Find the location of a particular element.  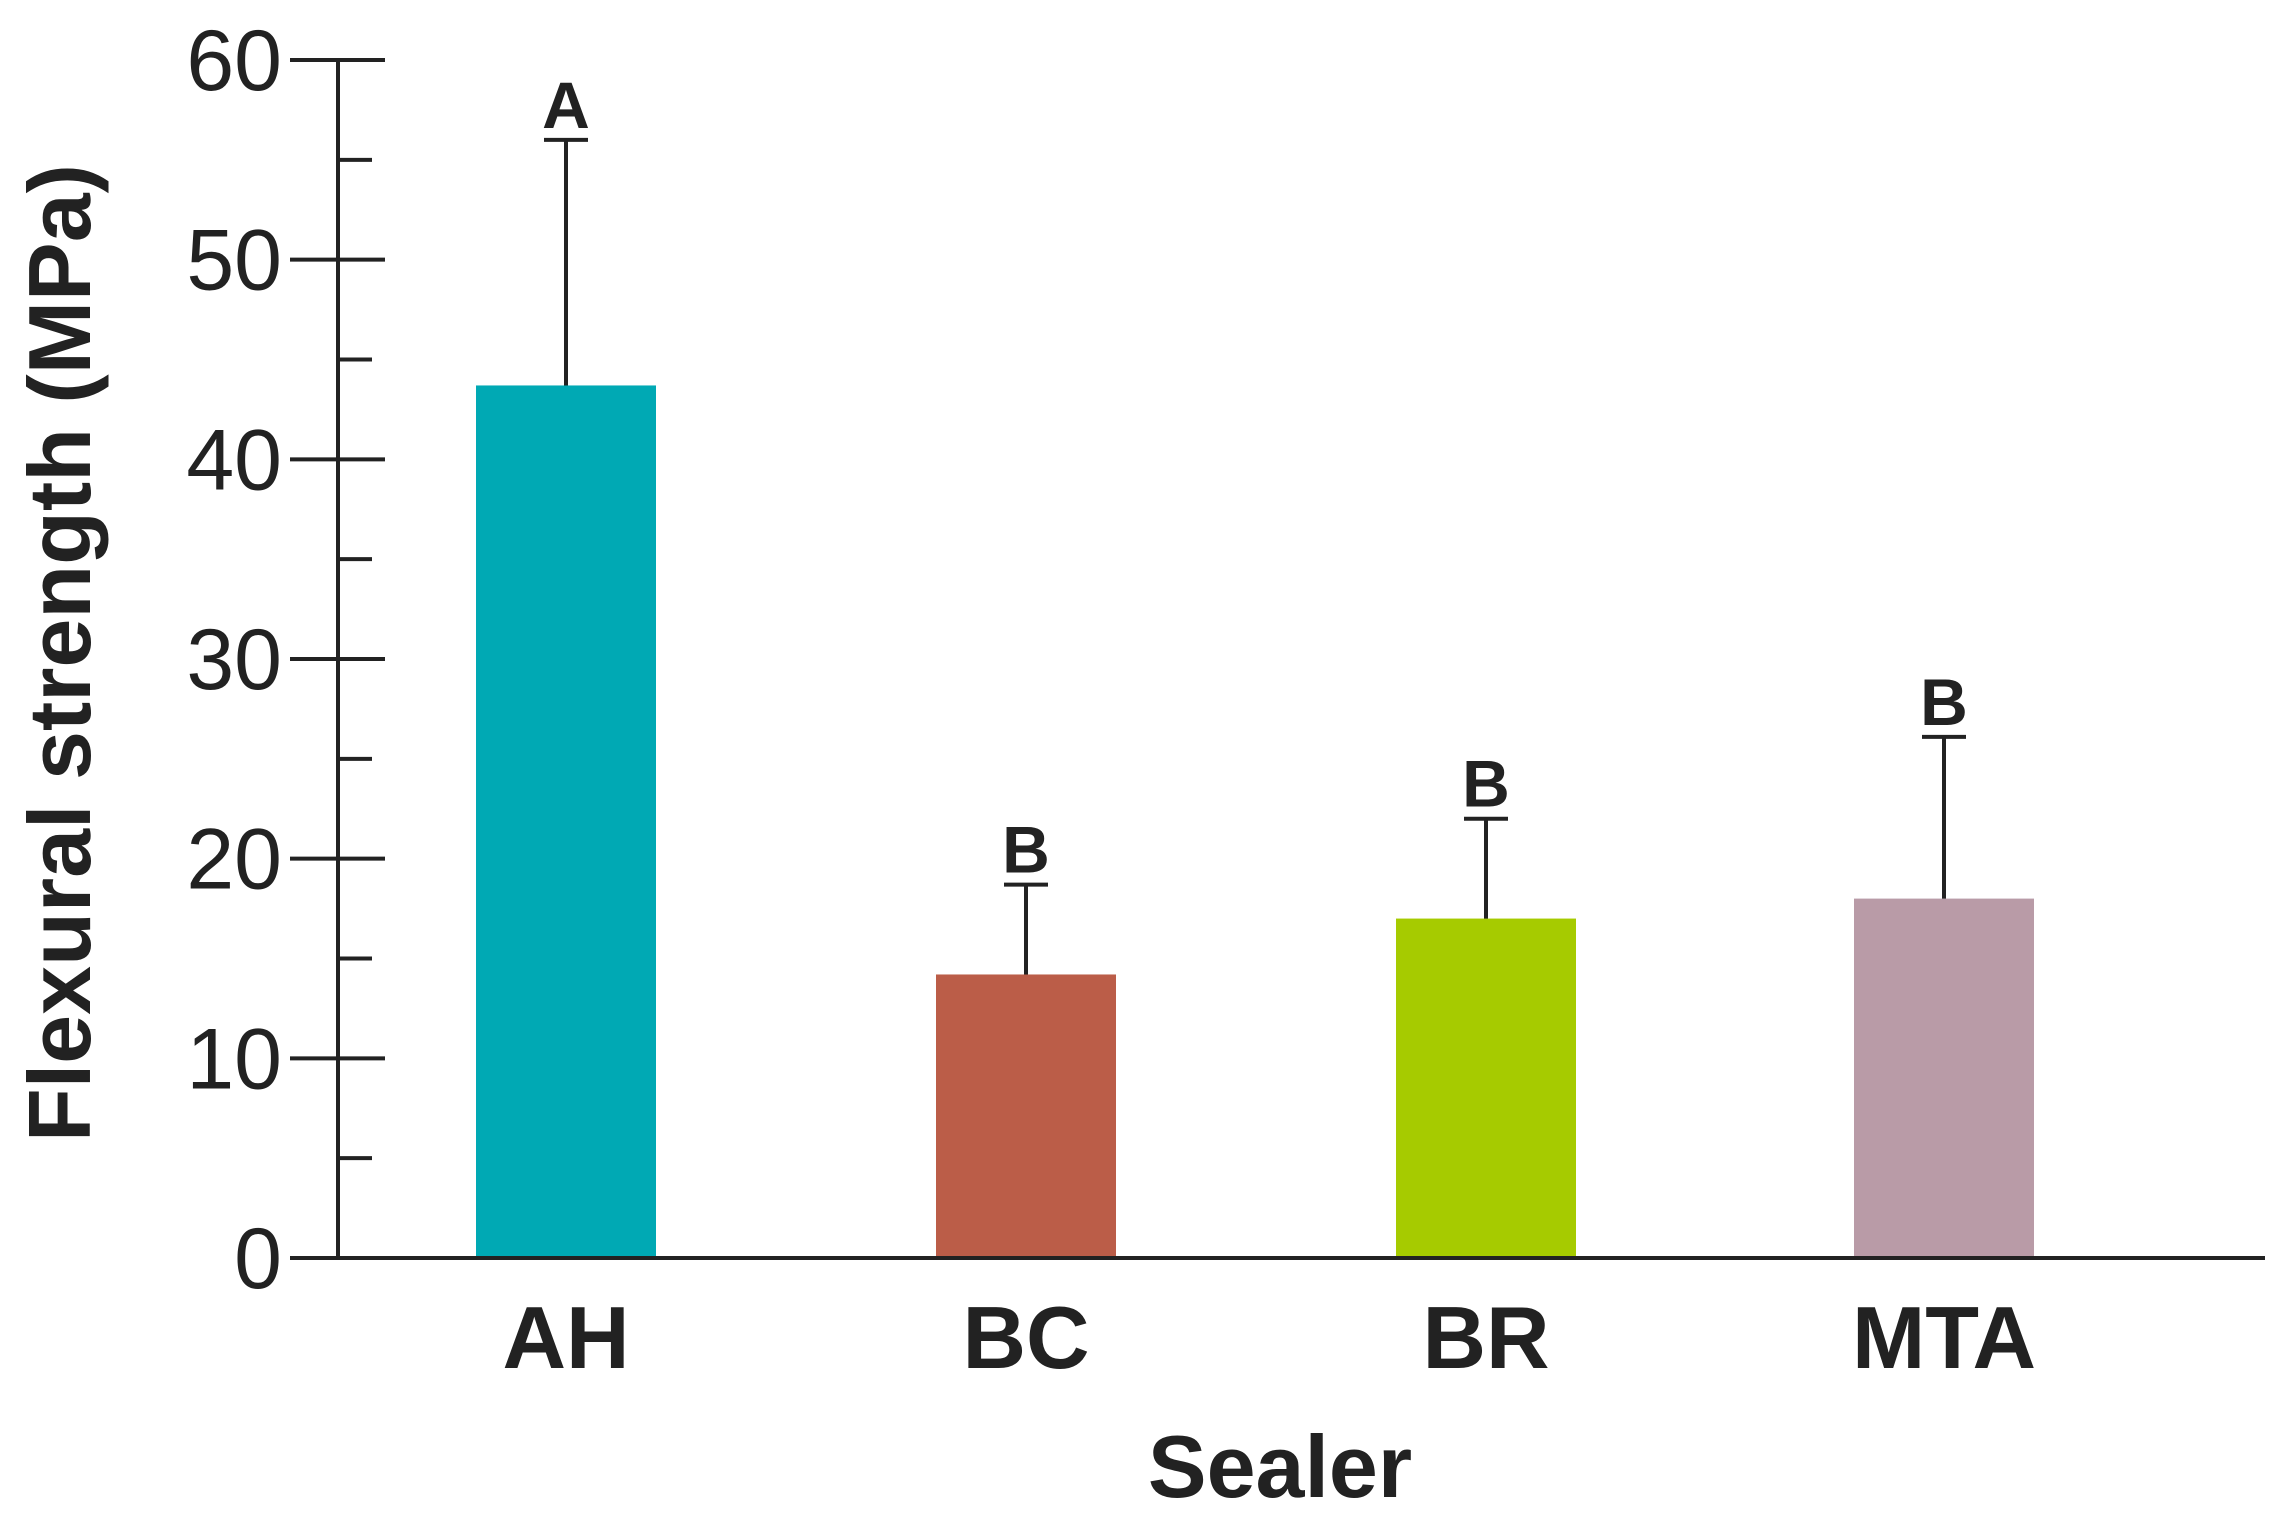

bar-bc is located at coordinates (1026, 1116).